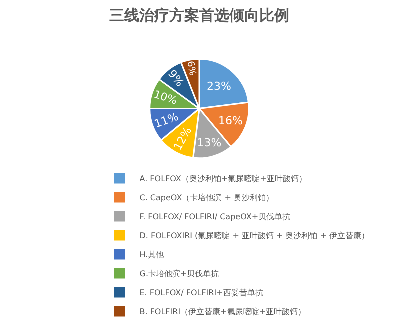 The height and width of the screenshot is (326, 399). Describe the element at coordinates (200, 15) in the screenshot. I see `chart-title: 三线治疗方案首选倾向比例` at that location.